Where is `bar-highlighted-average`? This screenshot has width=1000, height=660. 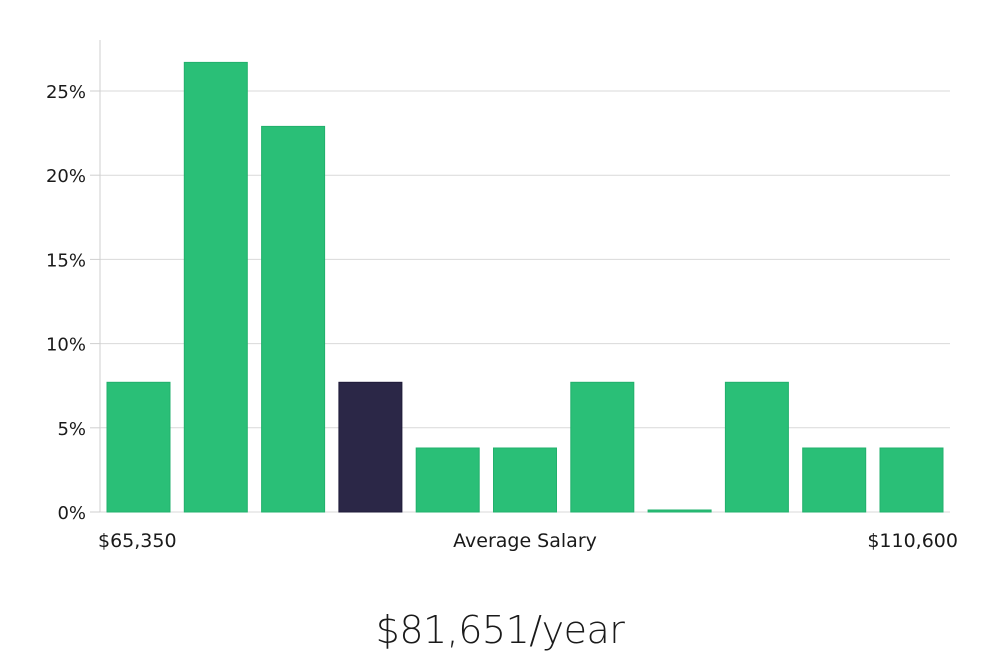
bar-highlighted-average is located at coordinates (370, 447).